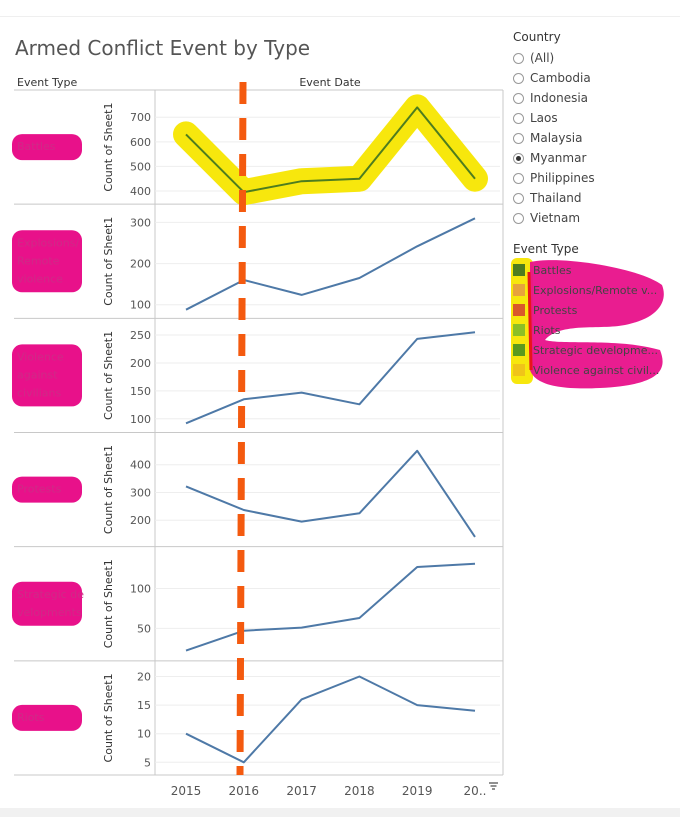 Image resolution: width=680 pixels, height=817 pixels. What do you see at coordinates (560, 78) in the screenshot?
I see `country-option-label: Cambodia` at bounding box center [560, 78].